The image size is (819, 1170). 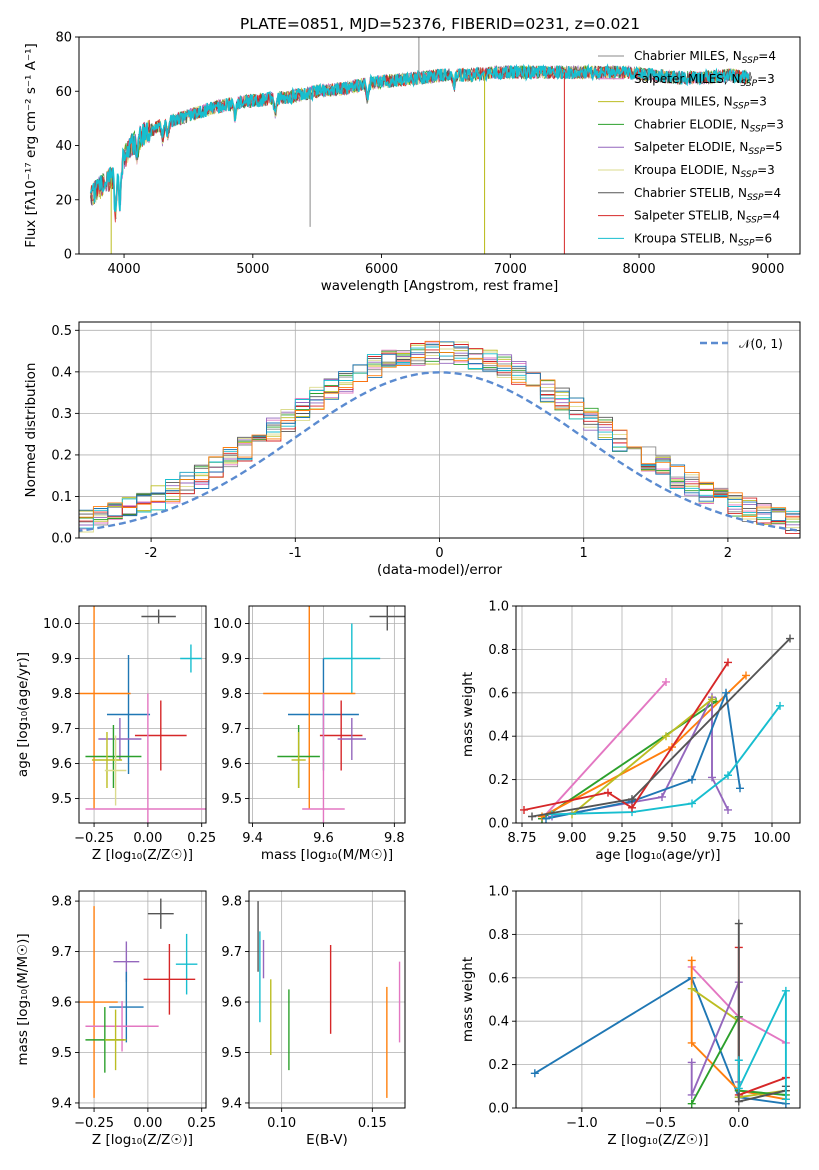 I want to click on x-tick-label: 9.50, so click(x=672, y=838).